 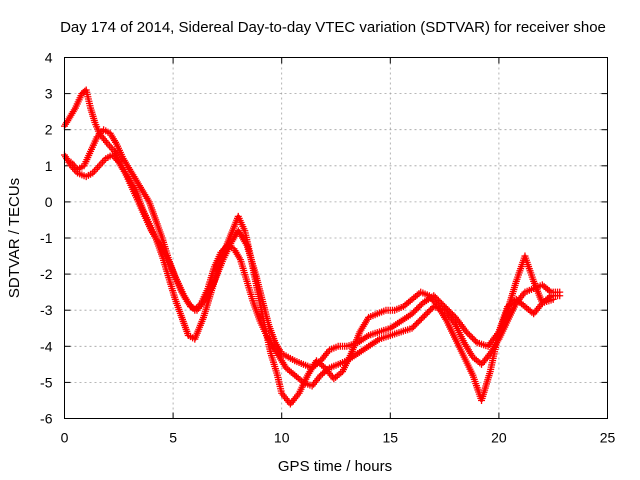 What do you see at coordinates (608, 438) in the screenshot?
I see `x-tick-label: 25` at bounding box center [608, 438].